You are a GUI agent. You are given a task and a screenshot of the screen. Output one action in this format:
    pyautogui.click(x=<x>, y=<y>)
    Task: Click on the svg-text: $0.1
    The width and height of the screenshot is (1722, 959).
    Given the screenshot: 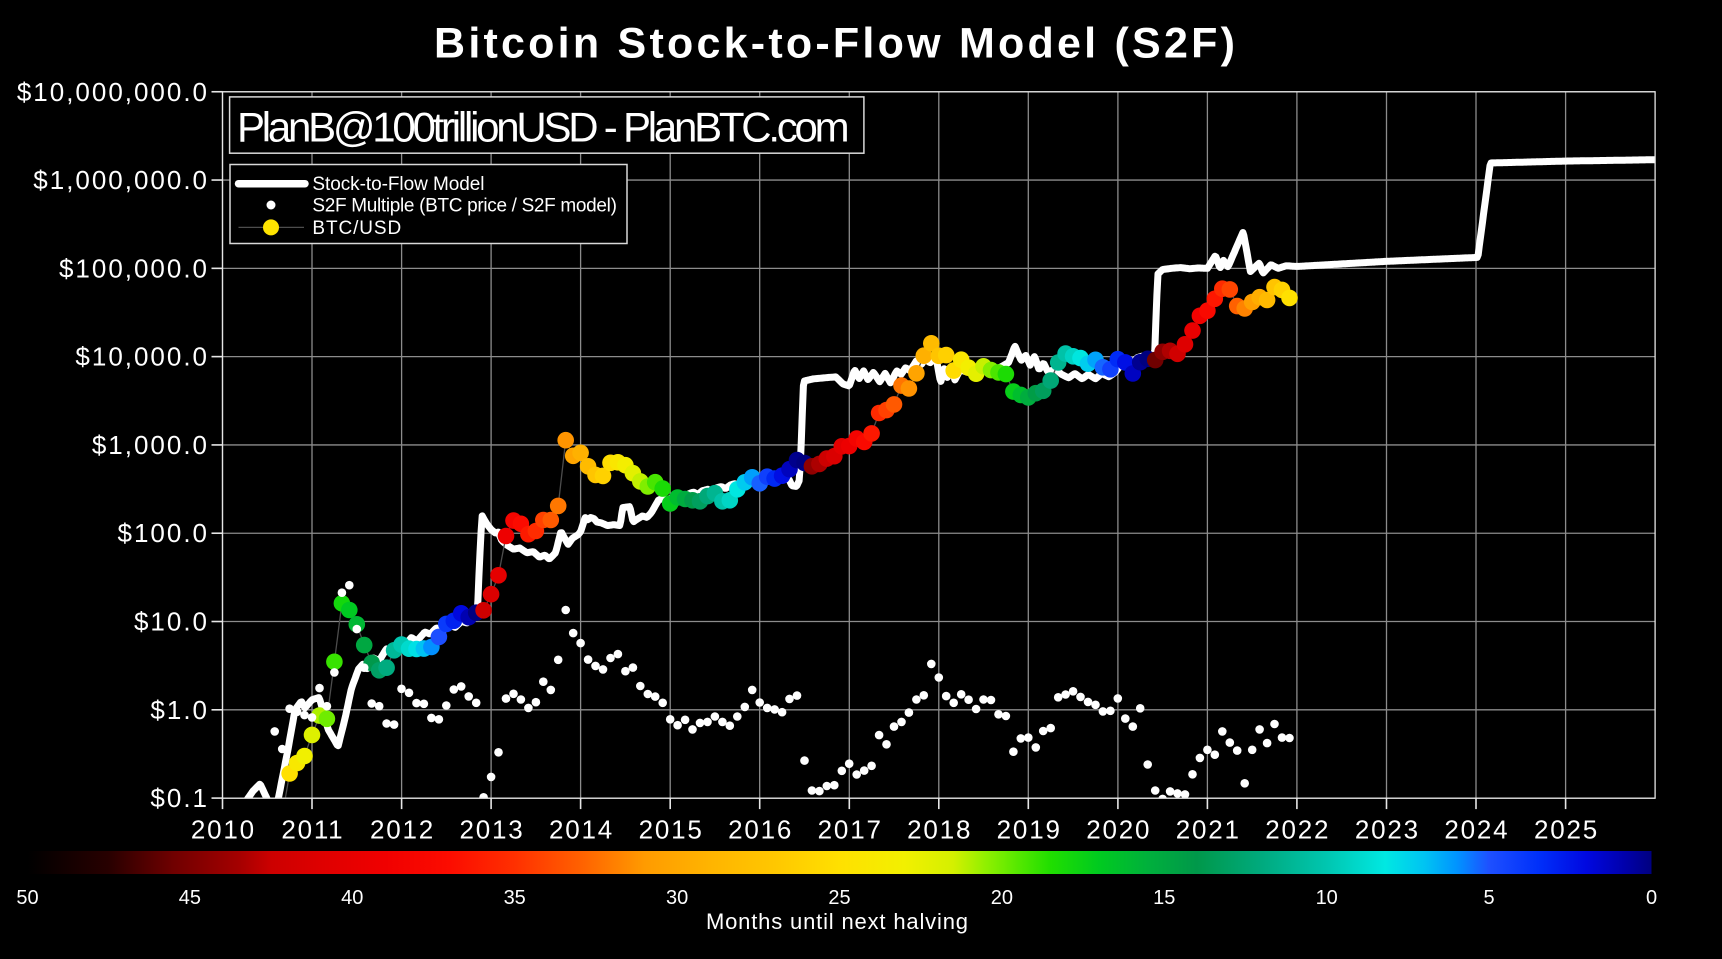 What is the action you would take?
    pyautogui.click(x=179, y=798)
    